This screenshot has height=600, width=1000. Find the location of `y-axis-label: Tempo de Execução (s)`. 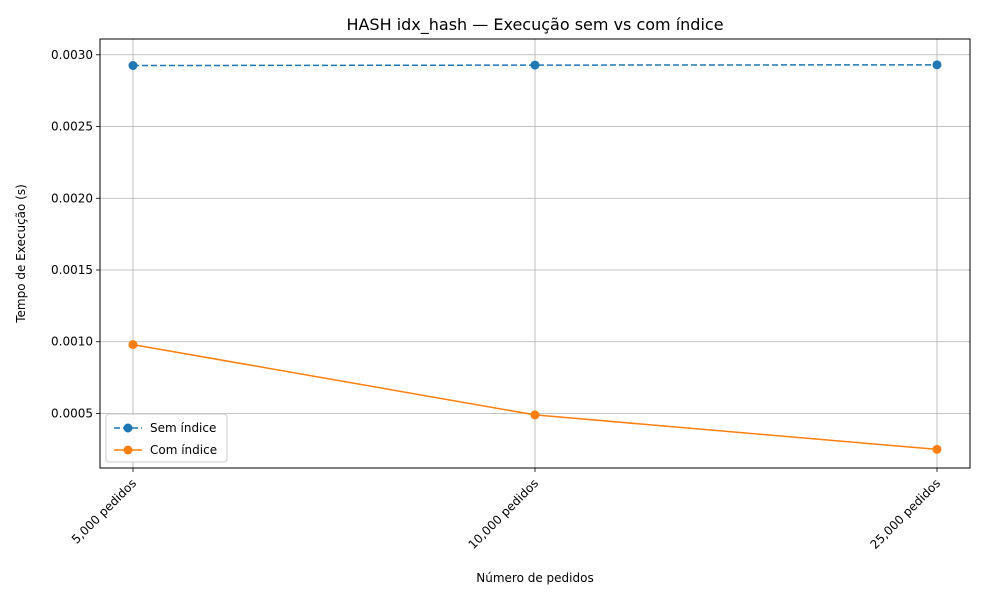

y-axis-label: Tempo de Execução (s) is located at coordinates (21, 254).